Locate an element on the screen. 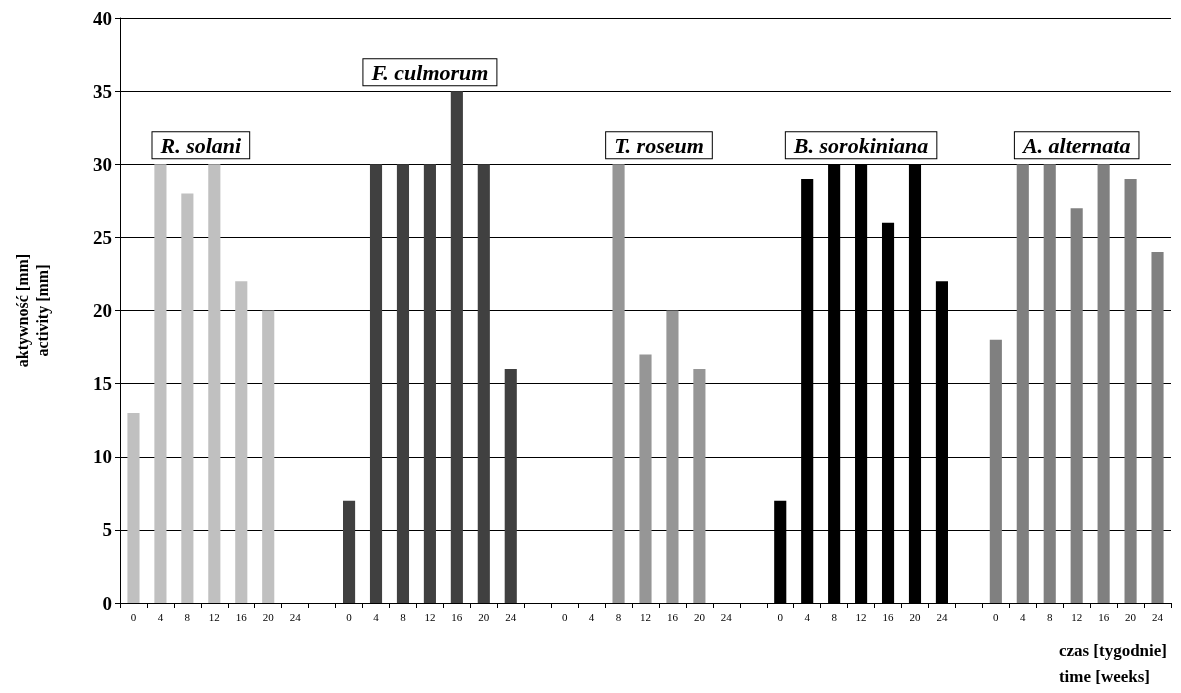  y-tick-label: 15 is located at coordinates (102, 384).